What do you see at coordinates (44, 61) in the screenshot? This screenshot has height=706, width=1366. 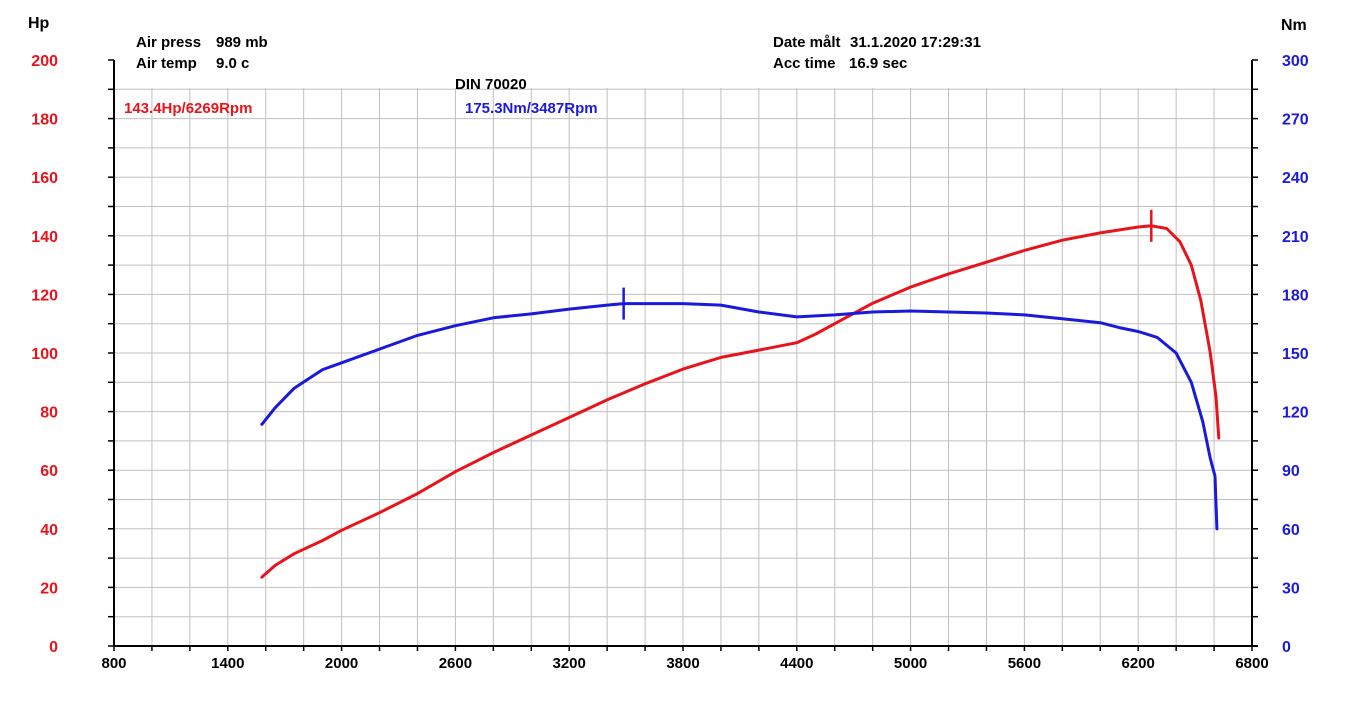 I see `hp-tick-label: 200` at bounding box center [44, 61].